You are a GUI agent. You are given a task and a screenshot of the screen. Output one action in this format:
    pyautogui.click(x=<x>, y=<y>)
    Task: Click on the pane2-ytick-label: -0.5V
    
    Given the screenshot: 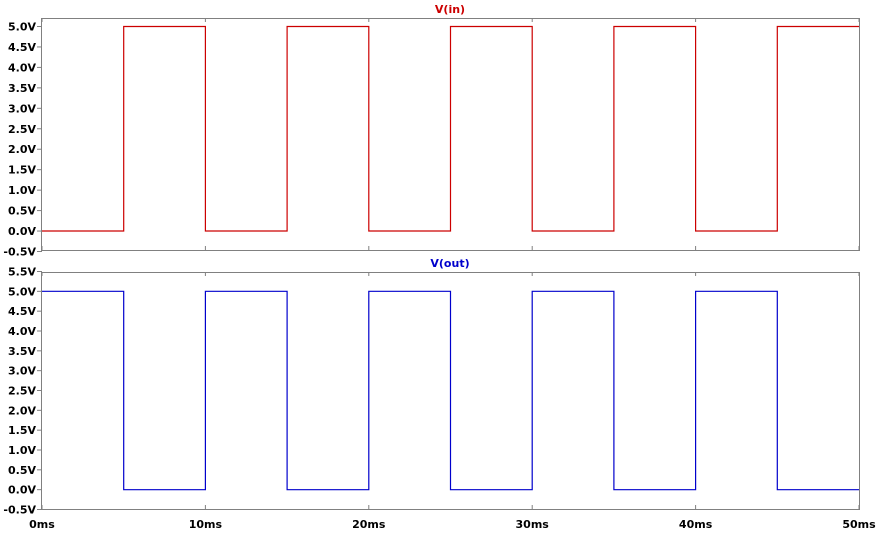 What is the action you would take?
    pyautogui.click(x=19, y=510)
    